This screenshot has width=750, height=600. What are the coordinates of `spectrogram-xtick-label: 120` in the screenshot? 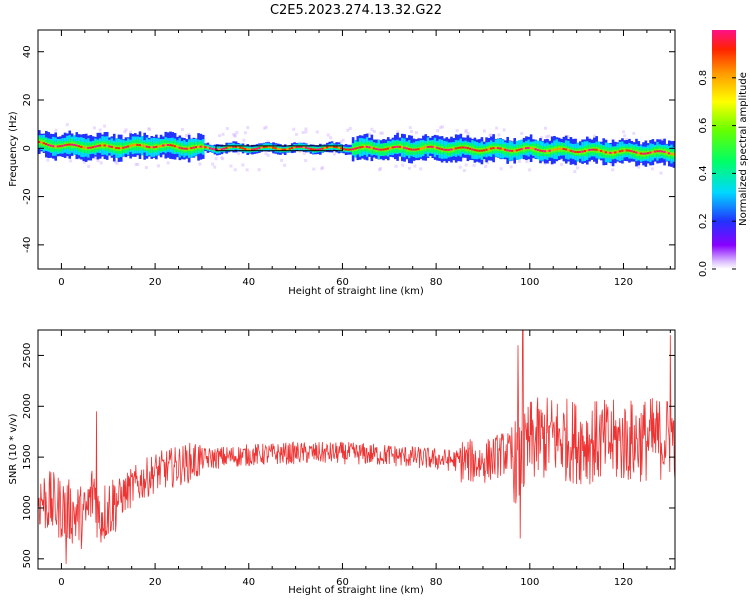 It's located at (623, 282).